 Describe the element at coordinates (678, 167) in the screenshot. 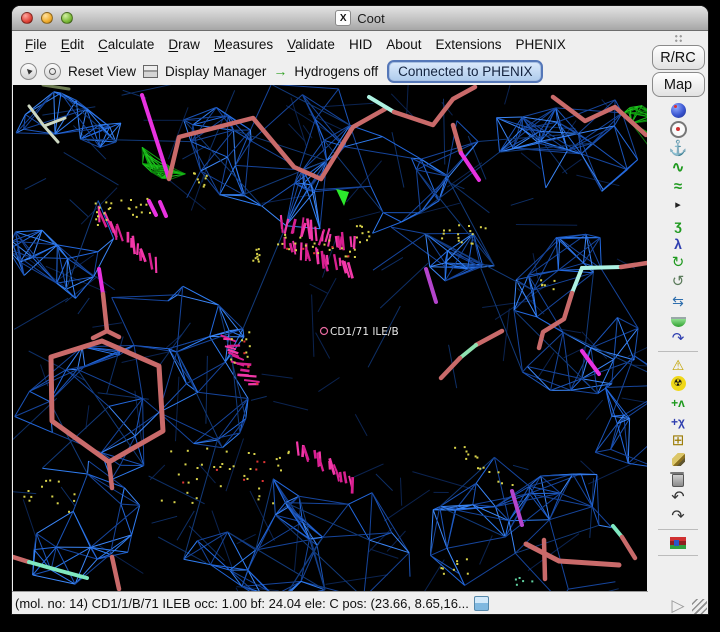

I see `real-space-refine-icon: ∿` at that location.